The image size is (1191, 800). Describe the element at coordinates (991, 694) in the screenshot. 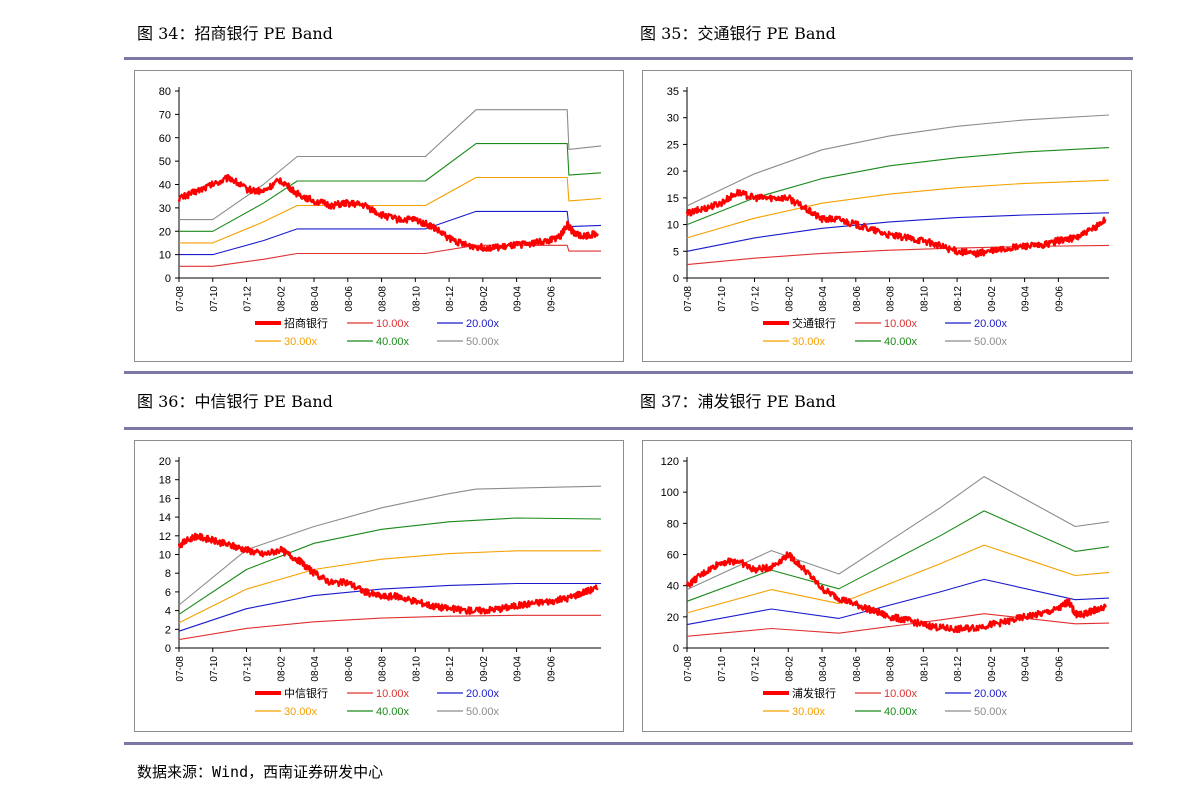

I see `legend-label: 20.00x` at that location.